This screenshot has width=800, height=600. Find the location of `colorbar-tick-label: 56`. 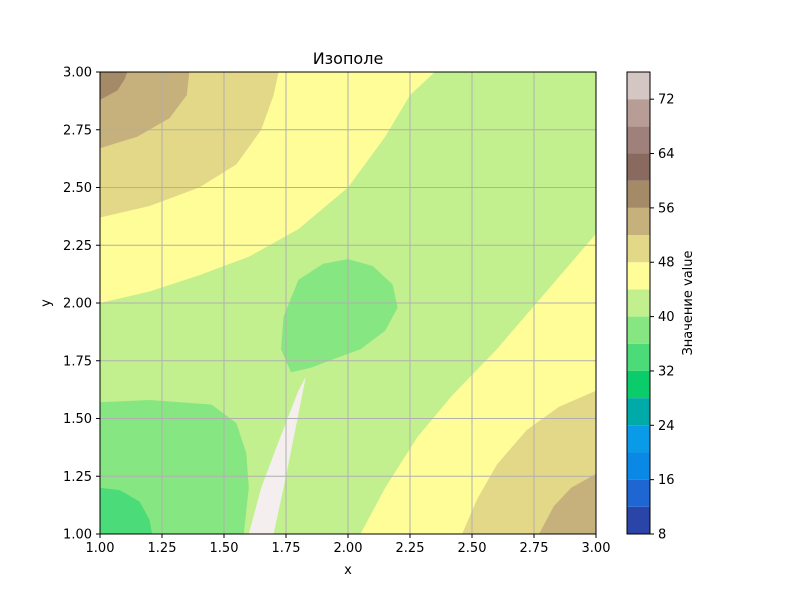

colorbar-tick-label: 56 is located at coordinates (666, 208).